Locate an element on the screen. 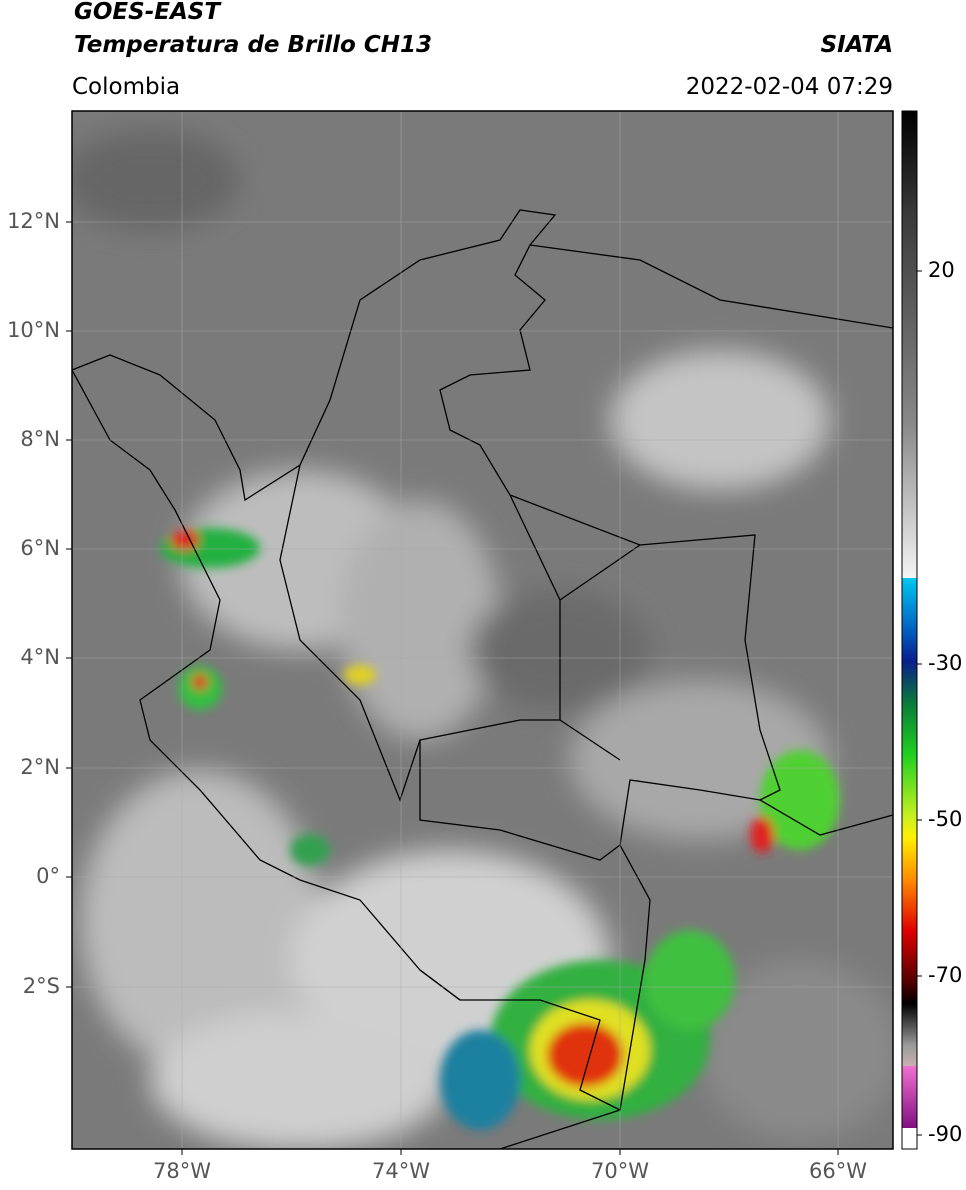  colorbar-tick-label: -70 is located at coordinates (945, 975).